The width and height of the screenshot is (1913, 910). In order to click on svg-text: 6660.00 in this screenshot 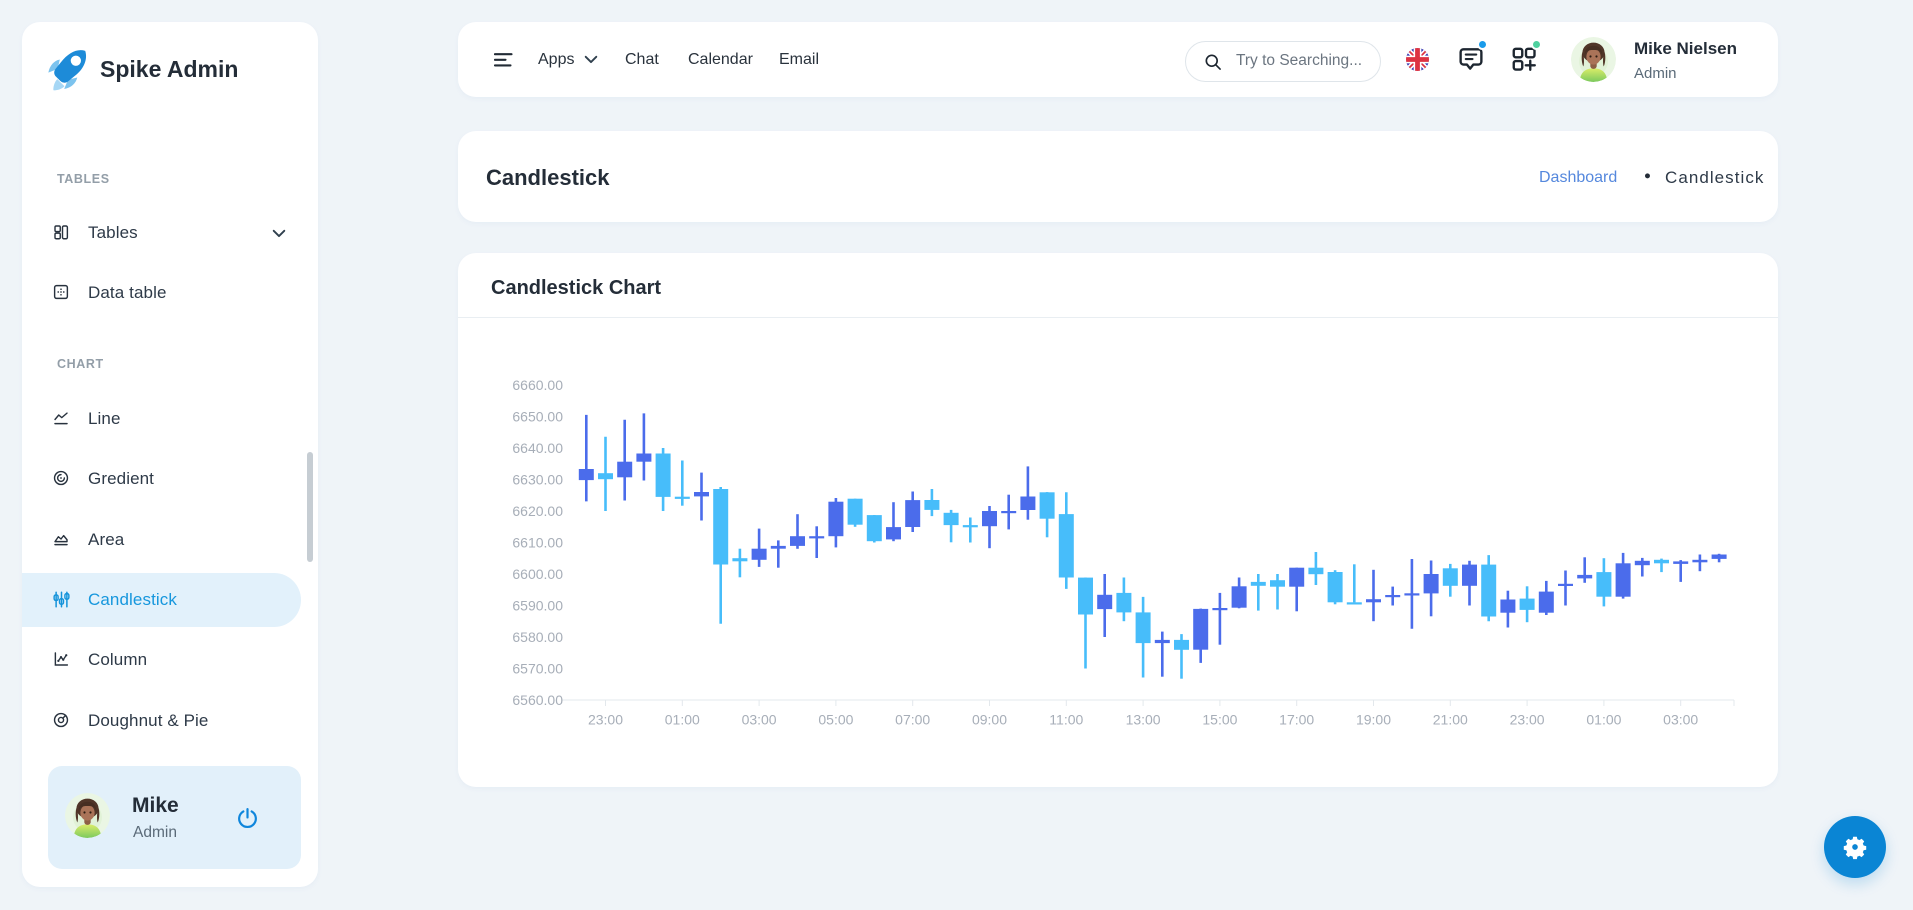, I will do `click(537, 385)`.